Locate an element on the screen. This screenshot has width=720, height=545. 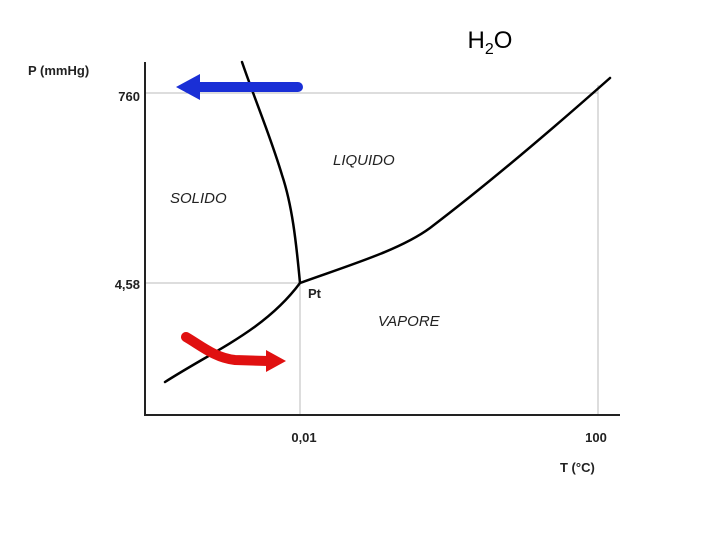
fusion-curve is located at coordinates (271, 172).